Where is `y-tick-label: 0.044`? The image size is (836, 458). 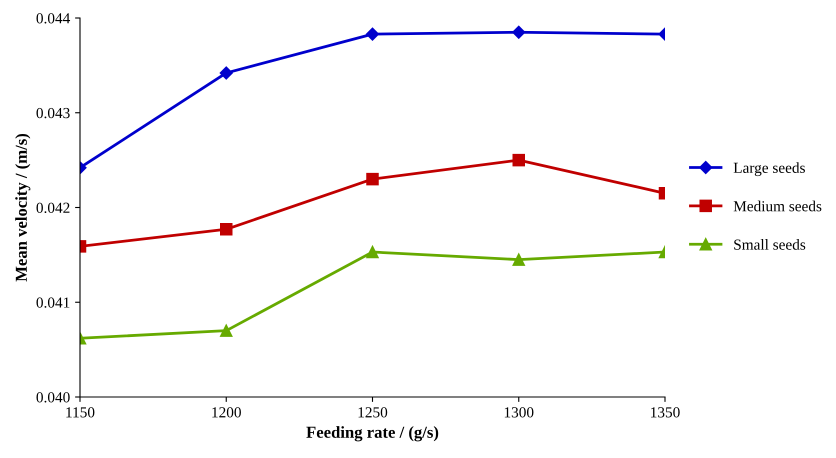
y-tick-label: 0.044 is located at coordinates (53, 18).